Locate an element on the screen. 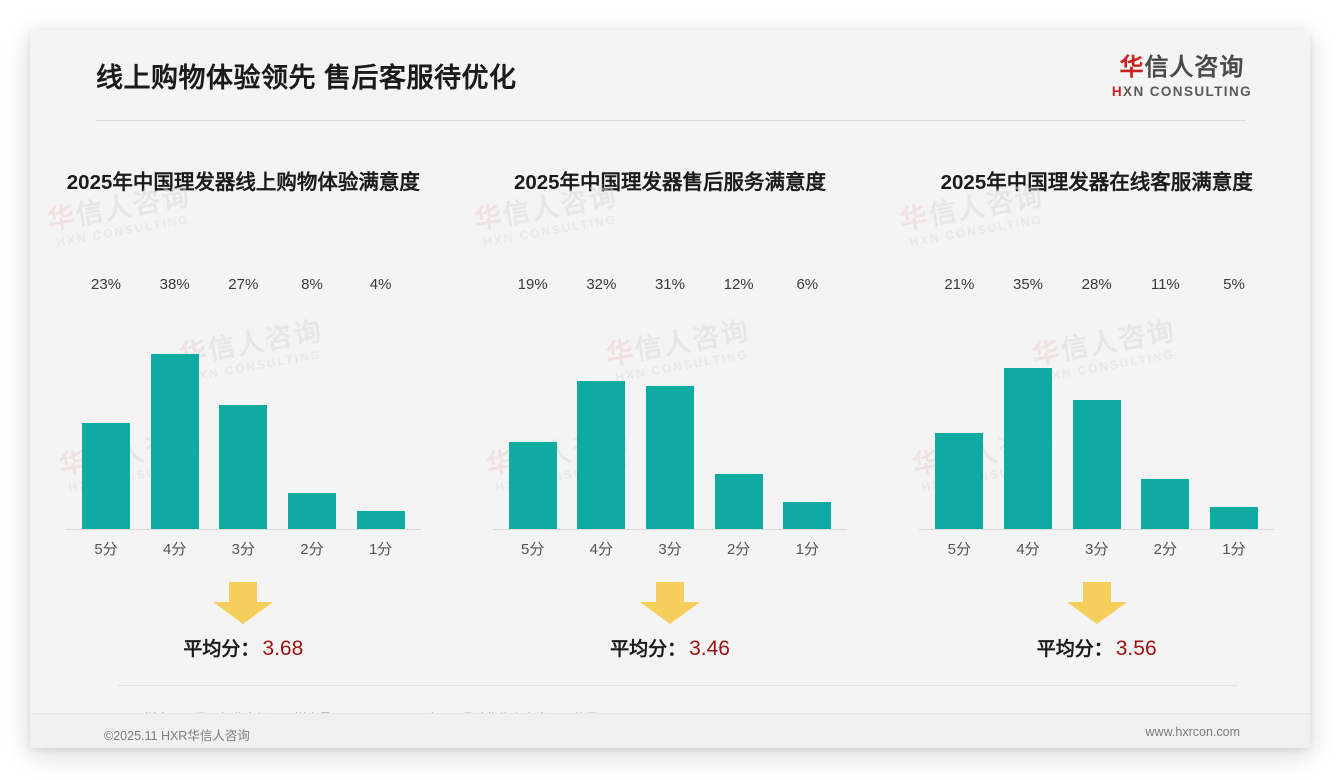 The width and height of the screenshot is (1340, 780). bar-value-label: 4% is located at coordinates (380, 284).